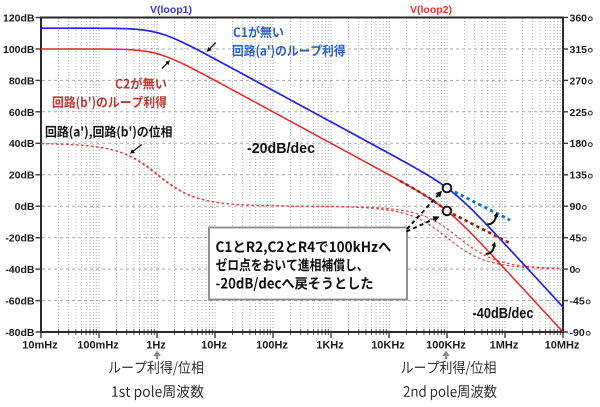 The width and height of the screenshot is (600, 407). What do you see at coordinates (579, 81) in the screenshot?
I see `svg-text: 270` at bounding box center [579, 81].